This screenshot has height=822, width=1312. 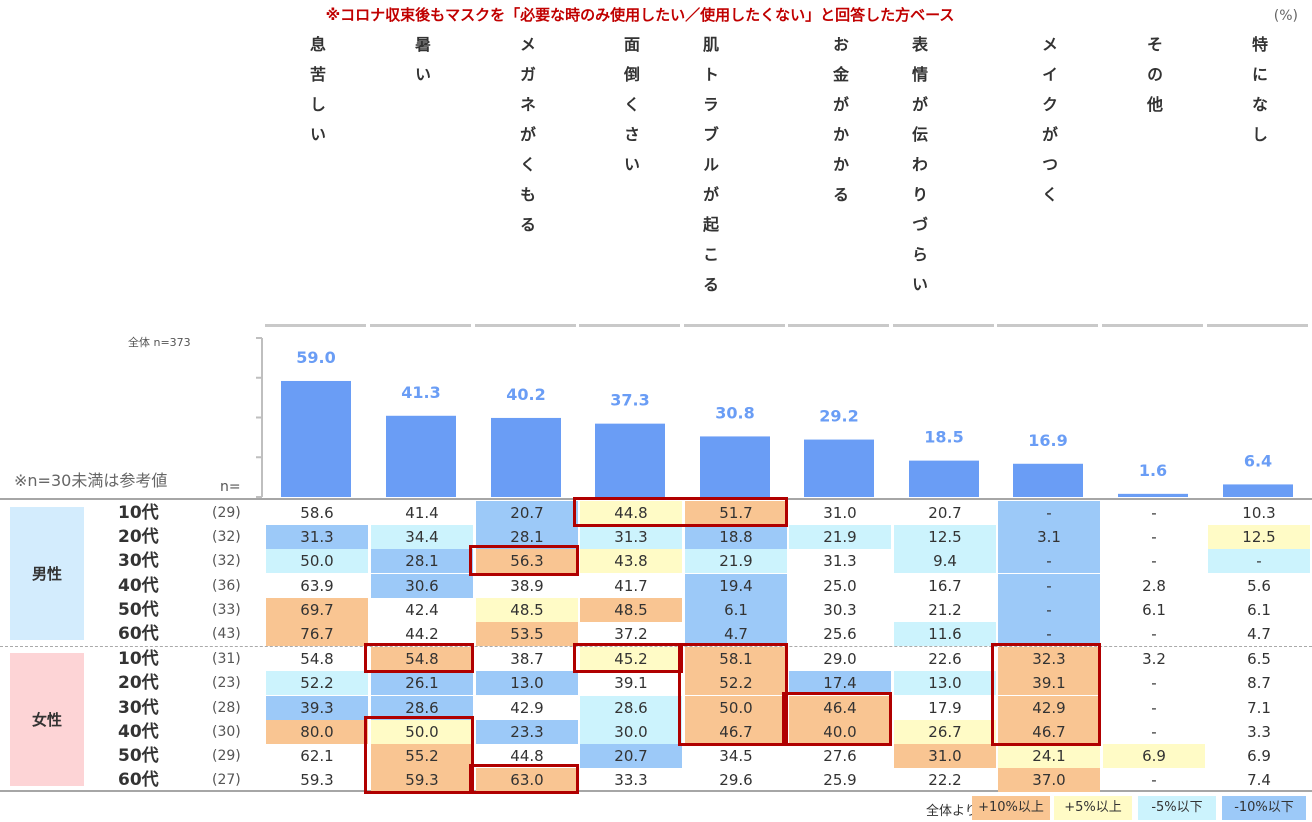 What do you see at coordinates (840, 585) in the screenshot?
I see `table-cell: 25.0` at bounding box center [840, 585].